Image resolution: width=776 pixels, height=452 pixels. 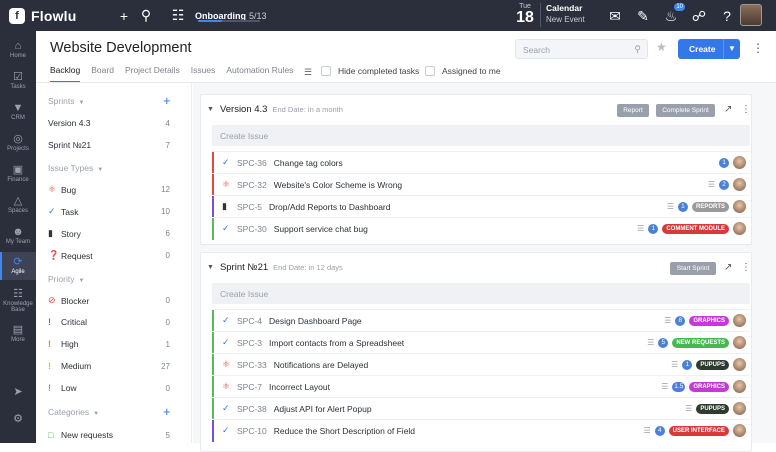 I want to click on rail-item-rocket: ➤, so click(x=18, y=394).